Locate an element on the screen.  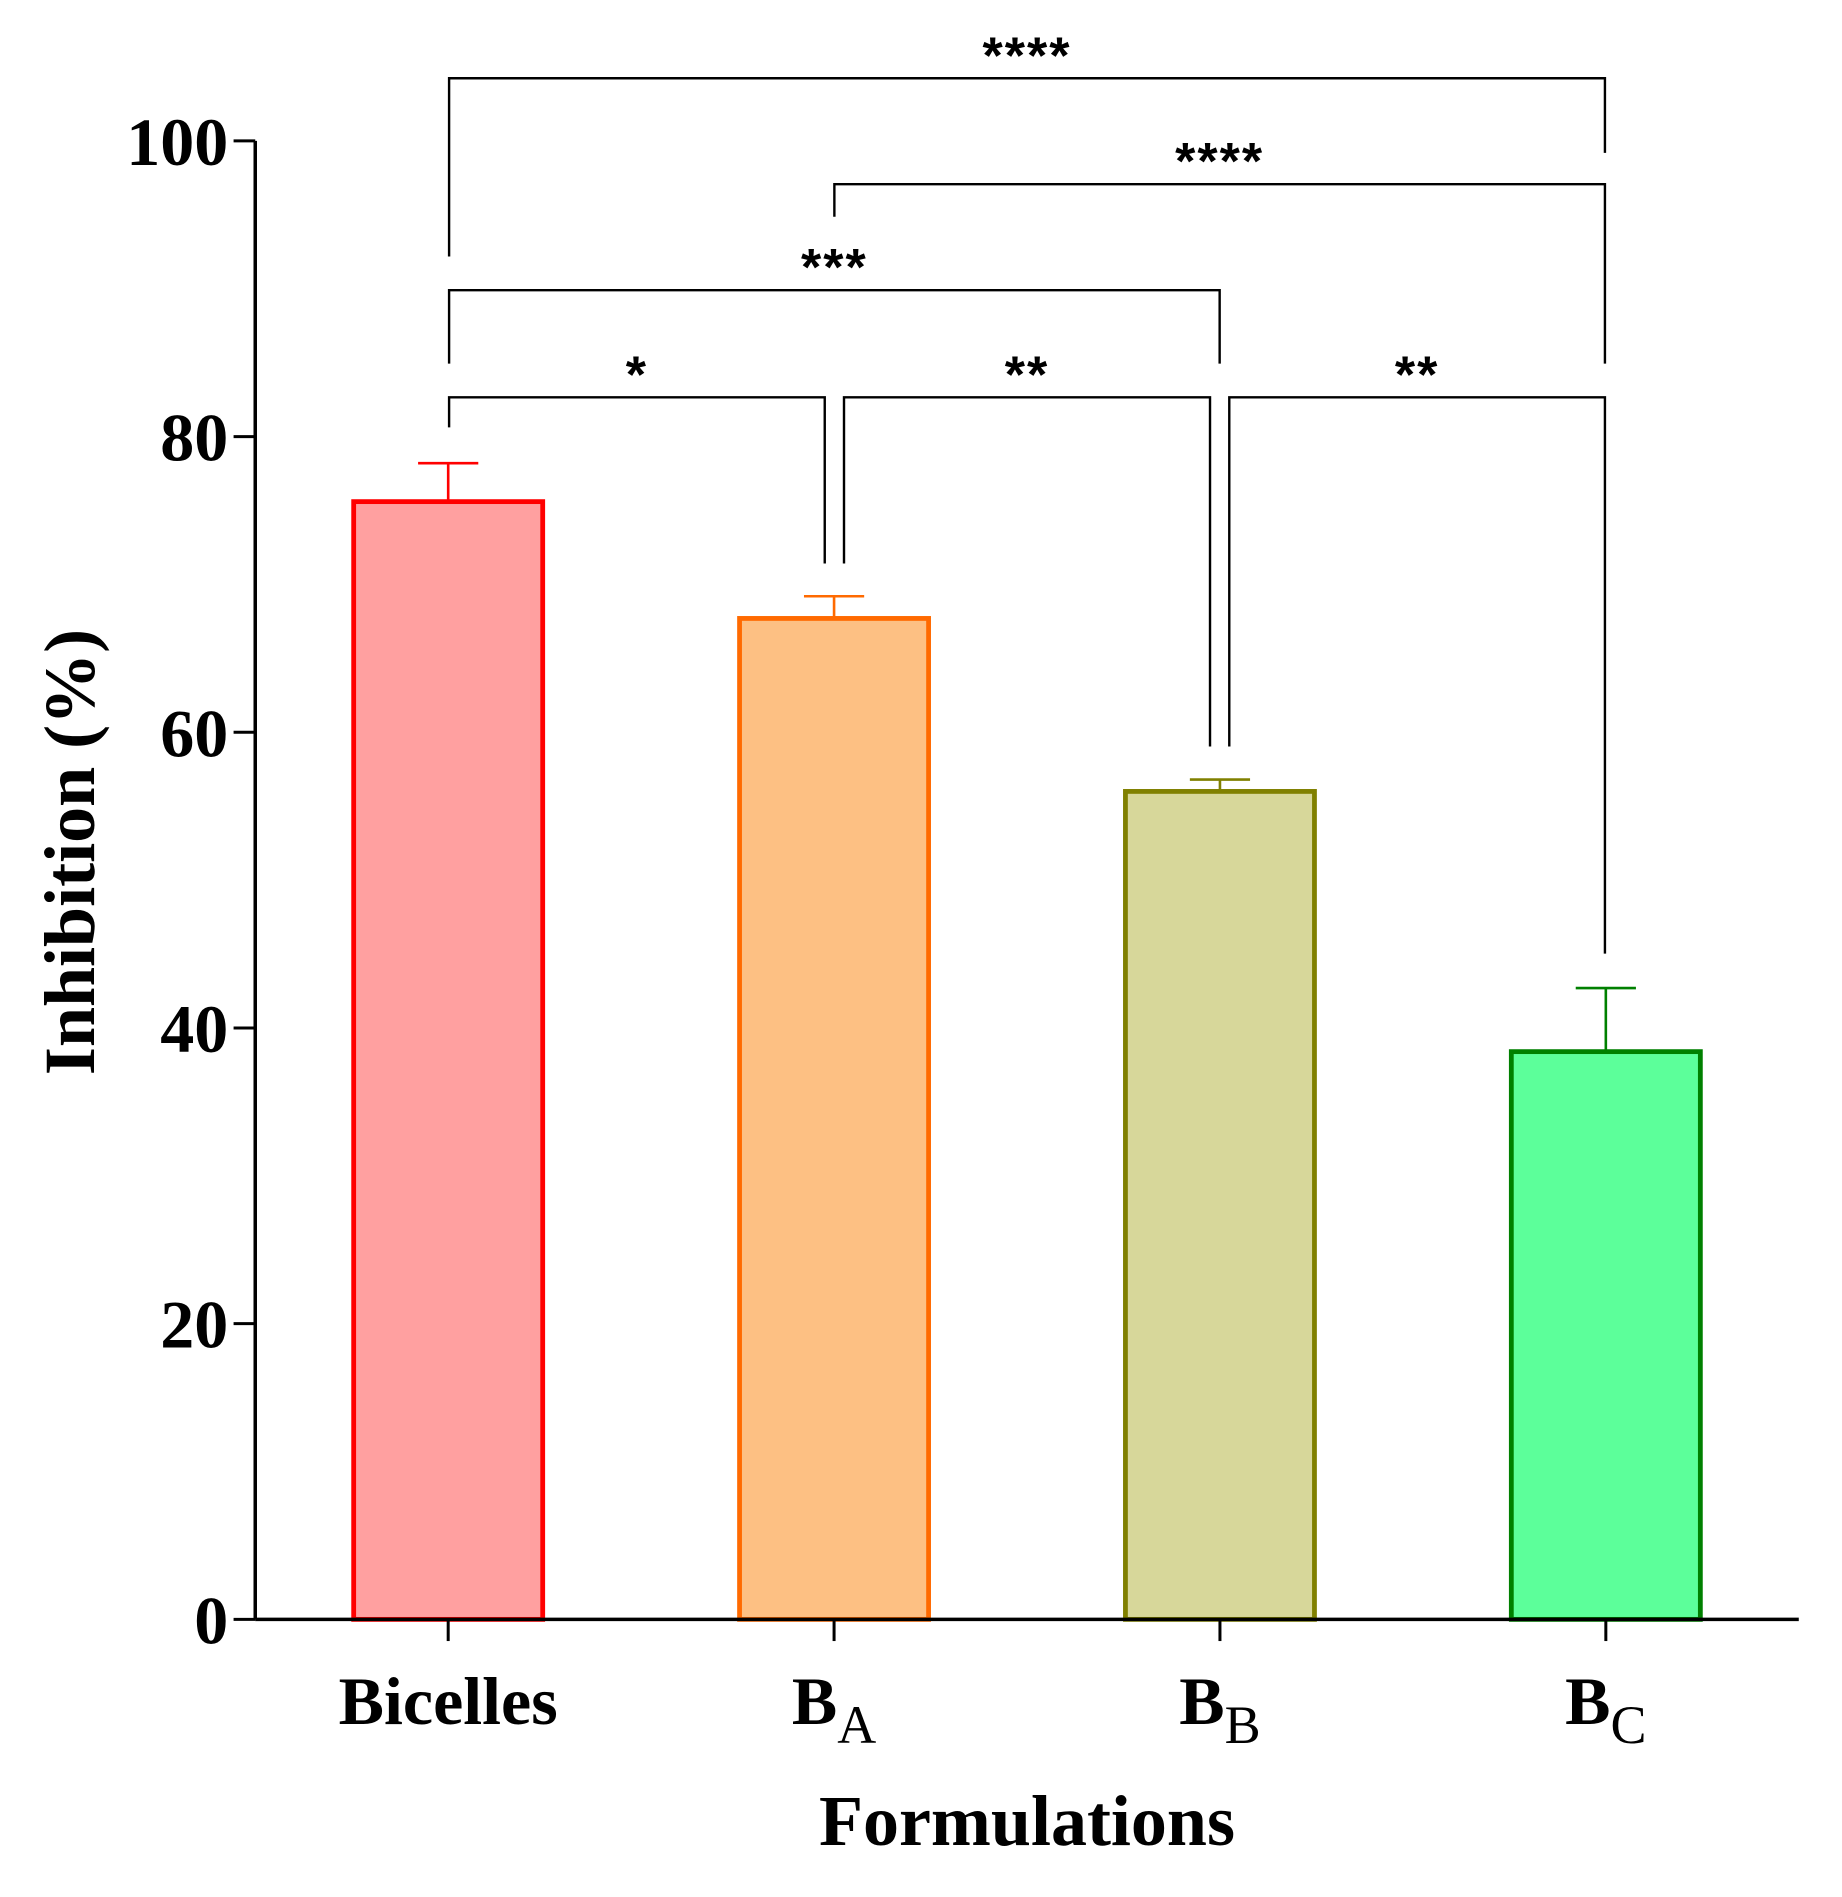
x-tick-label-bb: BB is located at coordinates (1219, 1709).